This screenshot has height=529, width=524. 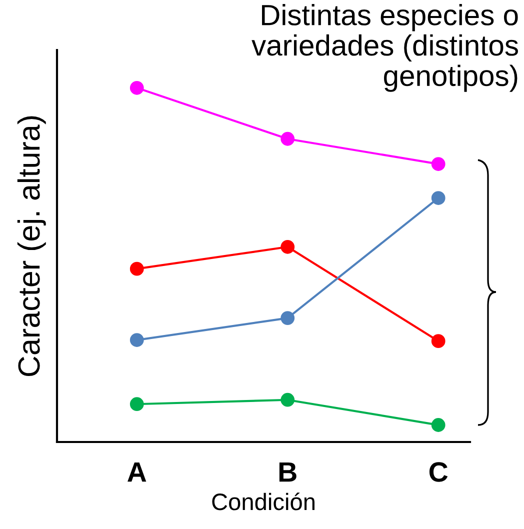 What do you see at coordinates (438, 472) in the screenshot?
I see `x-tick-label: C` at bounding box center [438, 472].